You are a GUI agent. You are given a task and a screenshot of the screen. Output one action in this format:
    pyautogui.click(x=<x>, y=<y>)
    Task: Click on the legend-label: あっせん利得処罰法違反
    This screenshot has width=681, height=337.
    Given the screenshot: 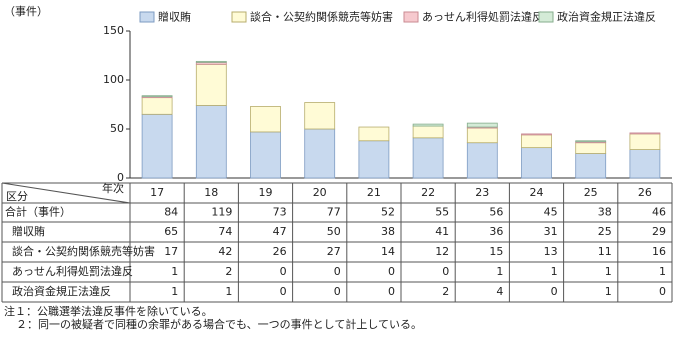 What is the action you would take?
    pyautogui.click(x=482, y=17)
    